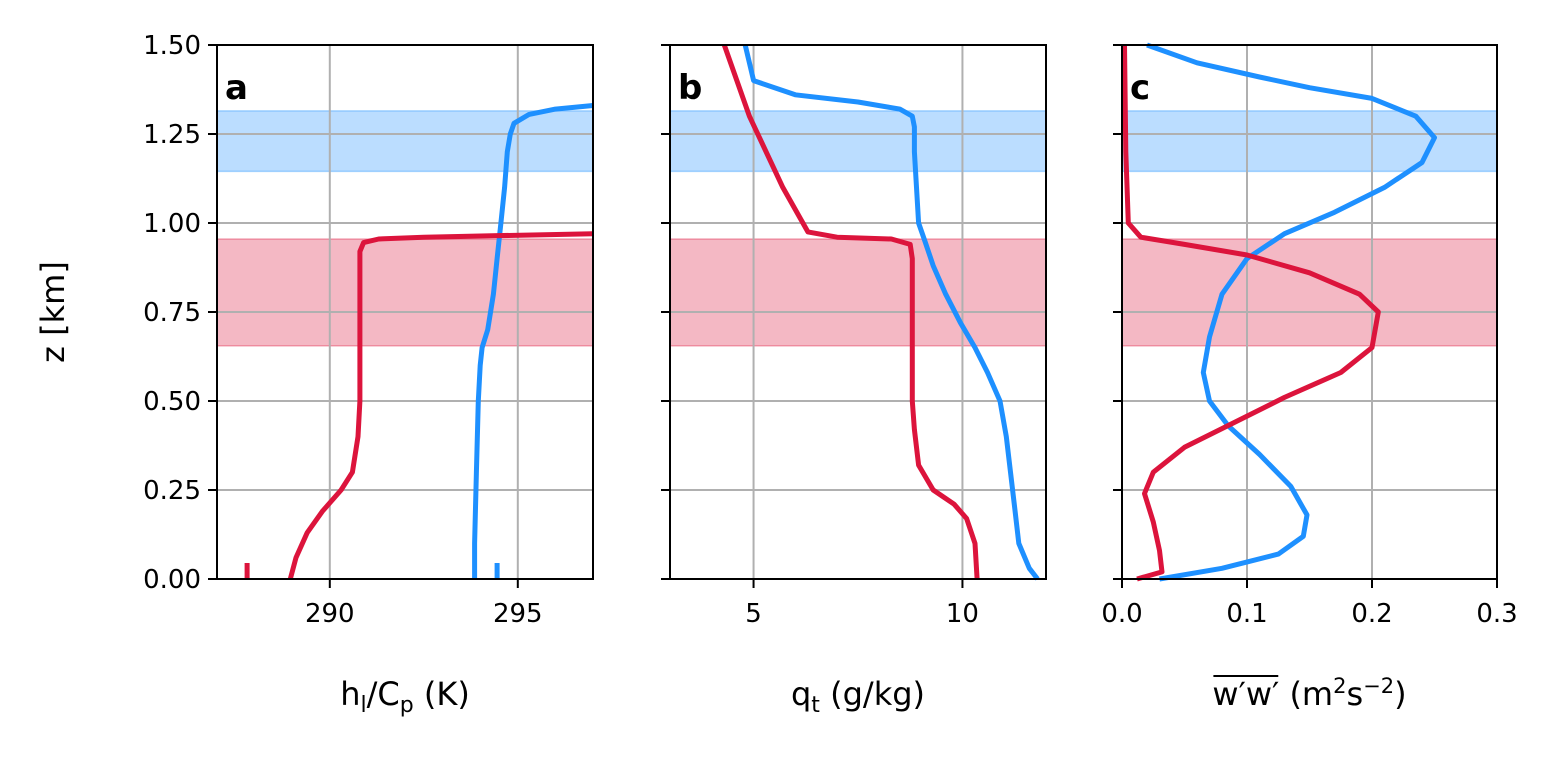  Describe the element at coordinates (1140, 88) in the screenshot. I see `panel-letter: c` at that location.